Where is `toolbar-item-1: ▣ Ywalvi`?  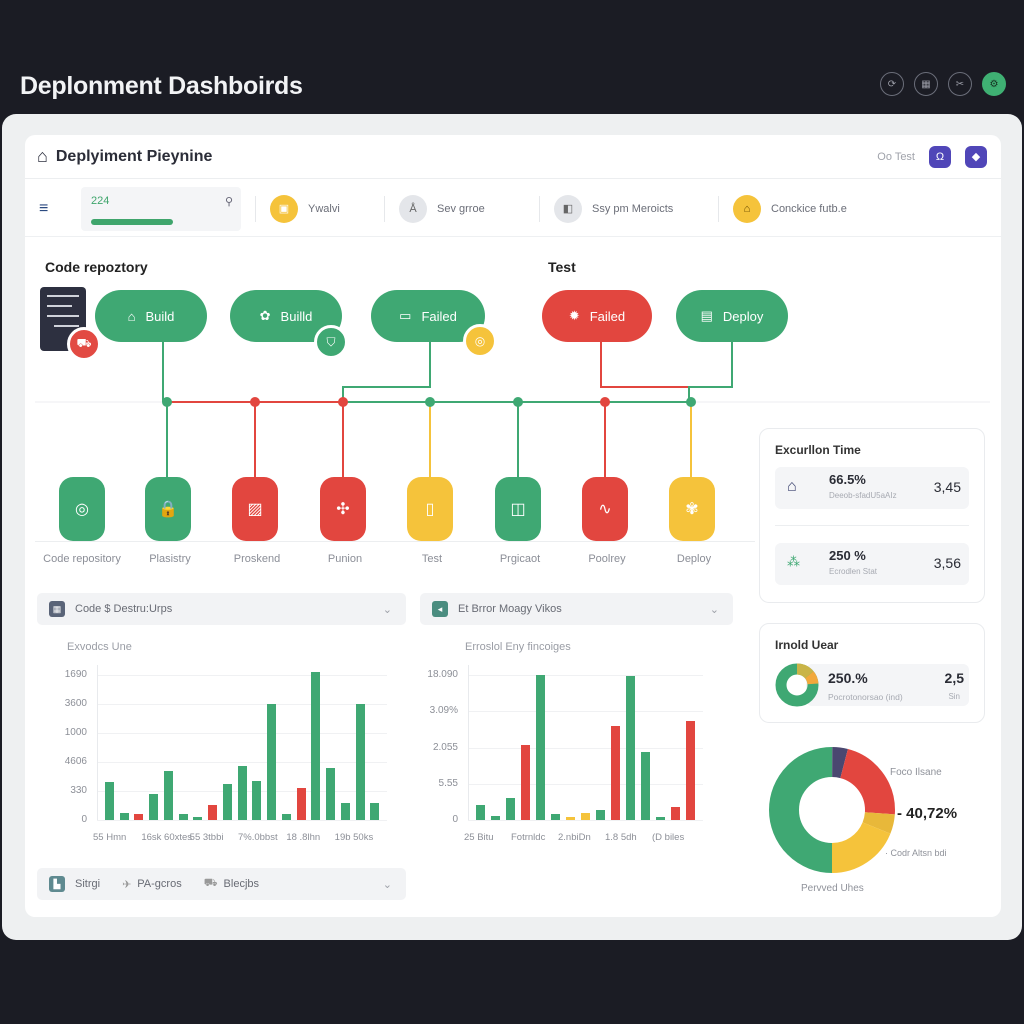
toolbar-item-1: ▣ Ywalvi is located at coordinates (320, 208).